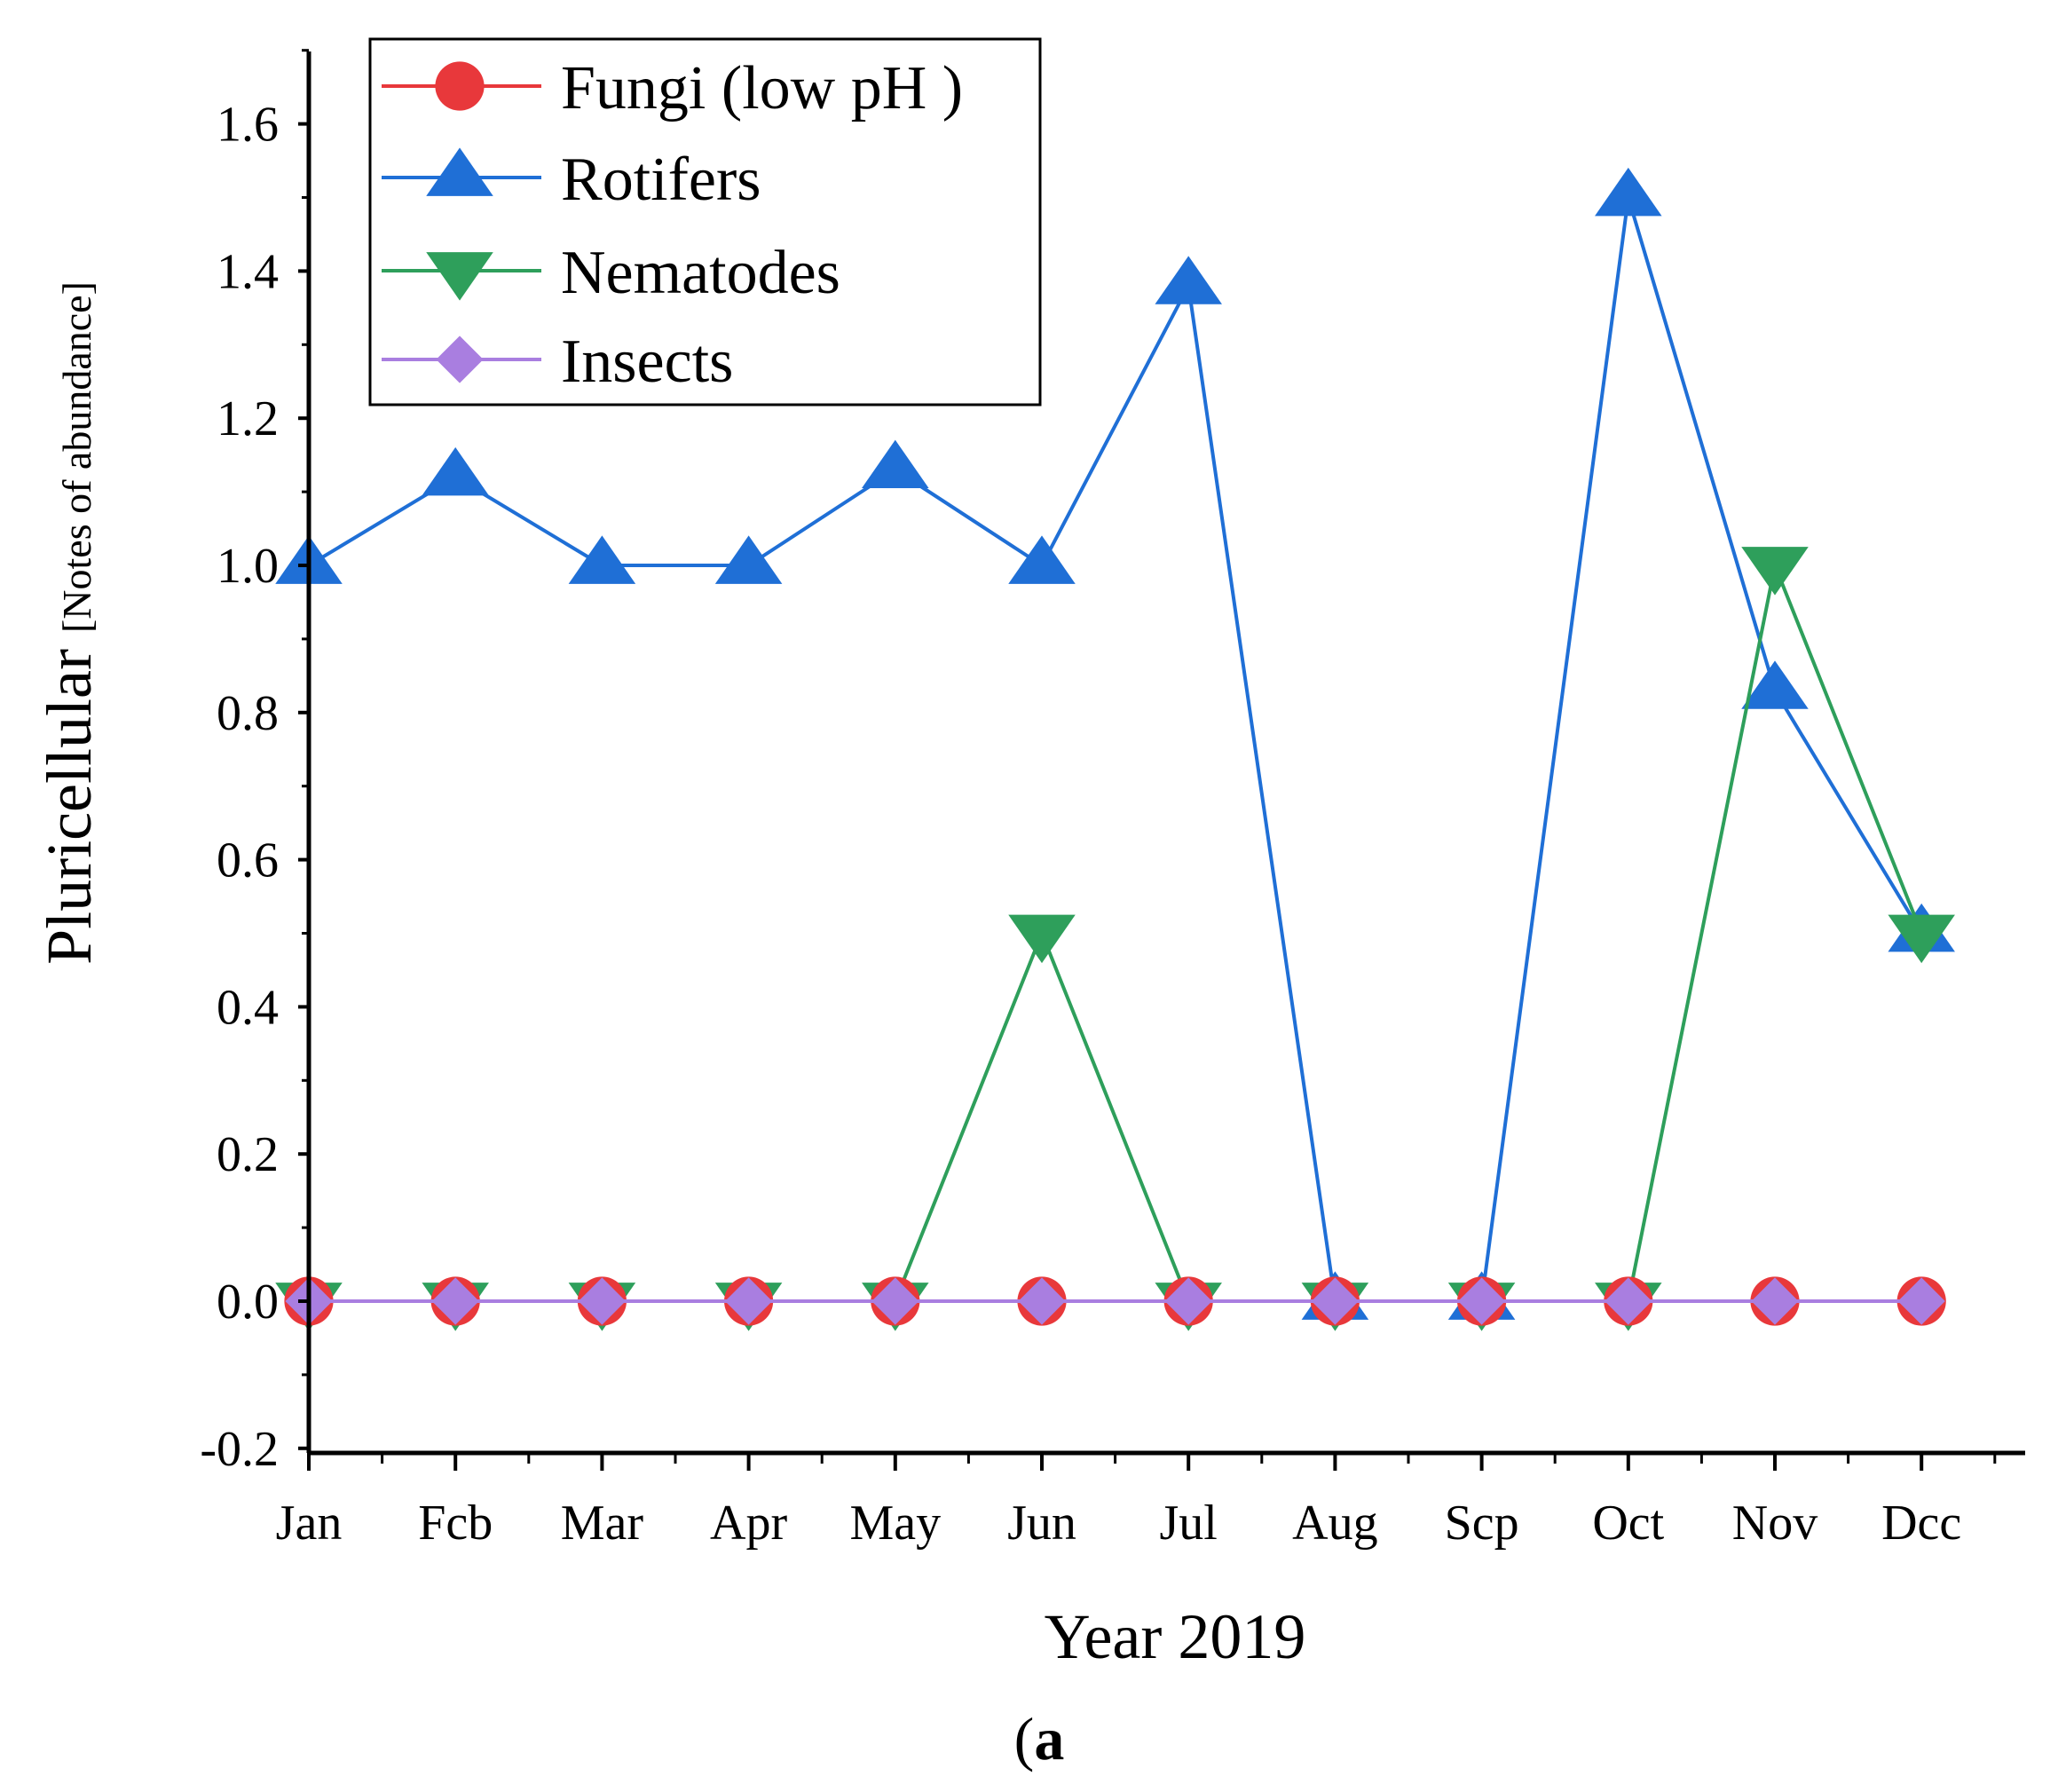 The height and width of the screenshot is (1792, 2058). Describe the element at coordinates (1176, 1636) in the screenshot. I see `x-axis-title: Year 2019` at that location.